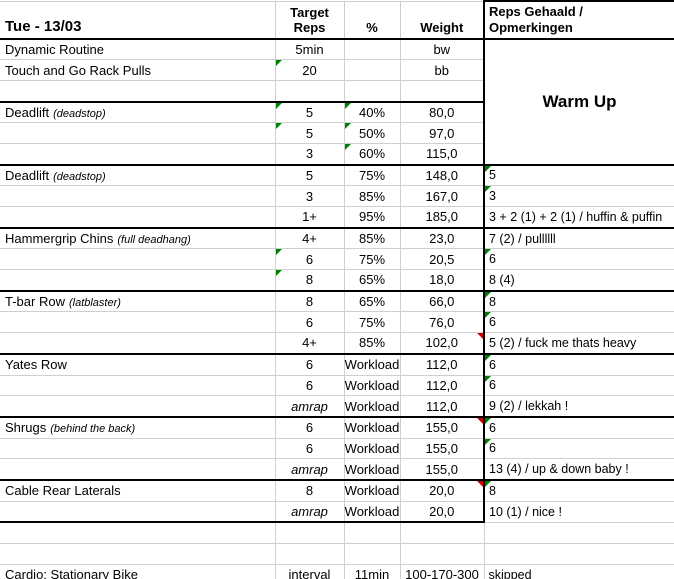 This screenshot has height=579, width=674. Describe the element at coordinates (442, 20) in the screenshot. I see `column-header-weight: Weight` at that location.